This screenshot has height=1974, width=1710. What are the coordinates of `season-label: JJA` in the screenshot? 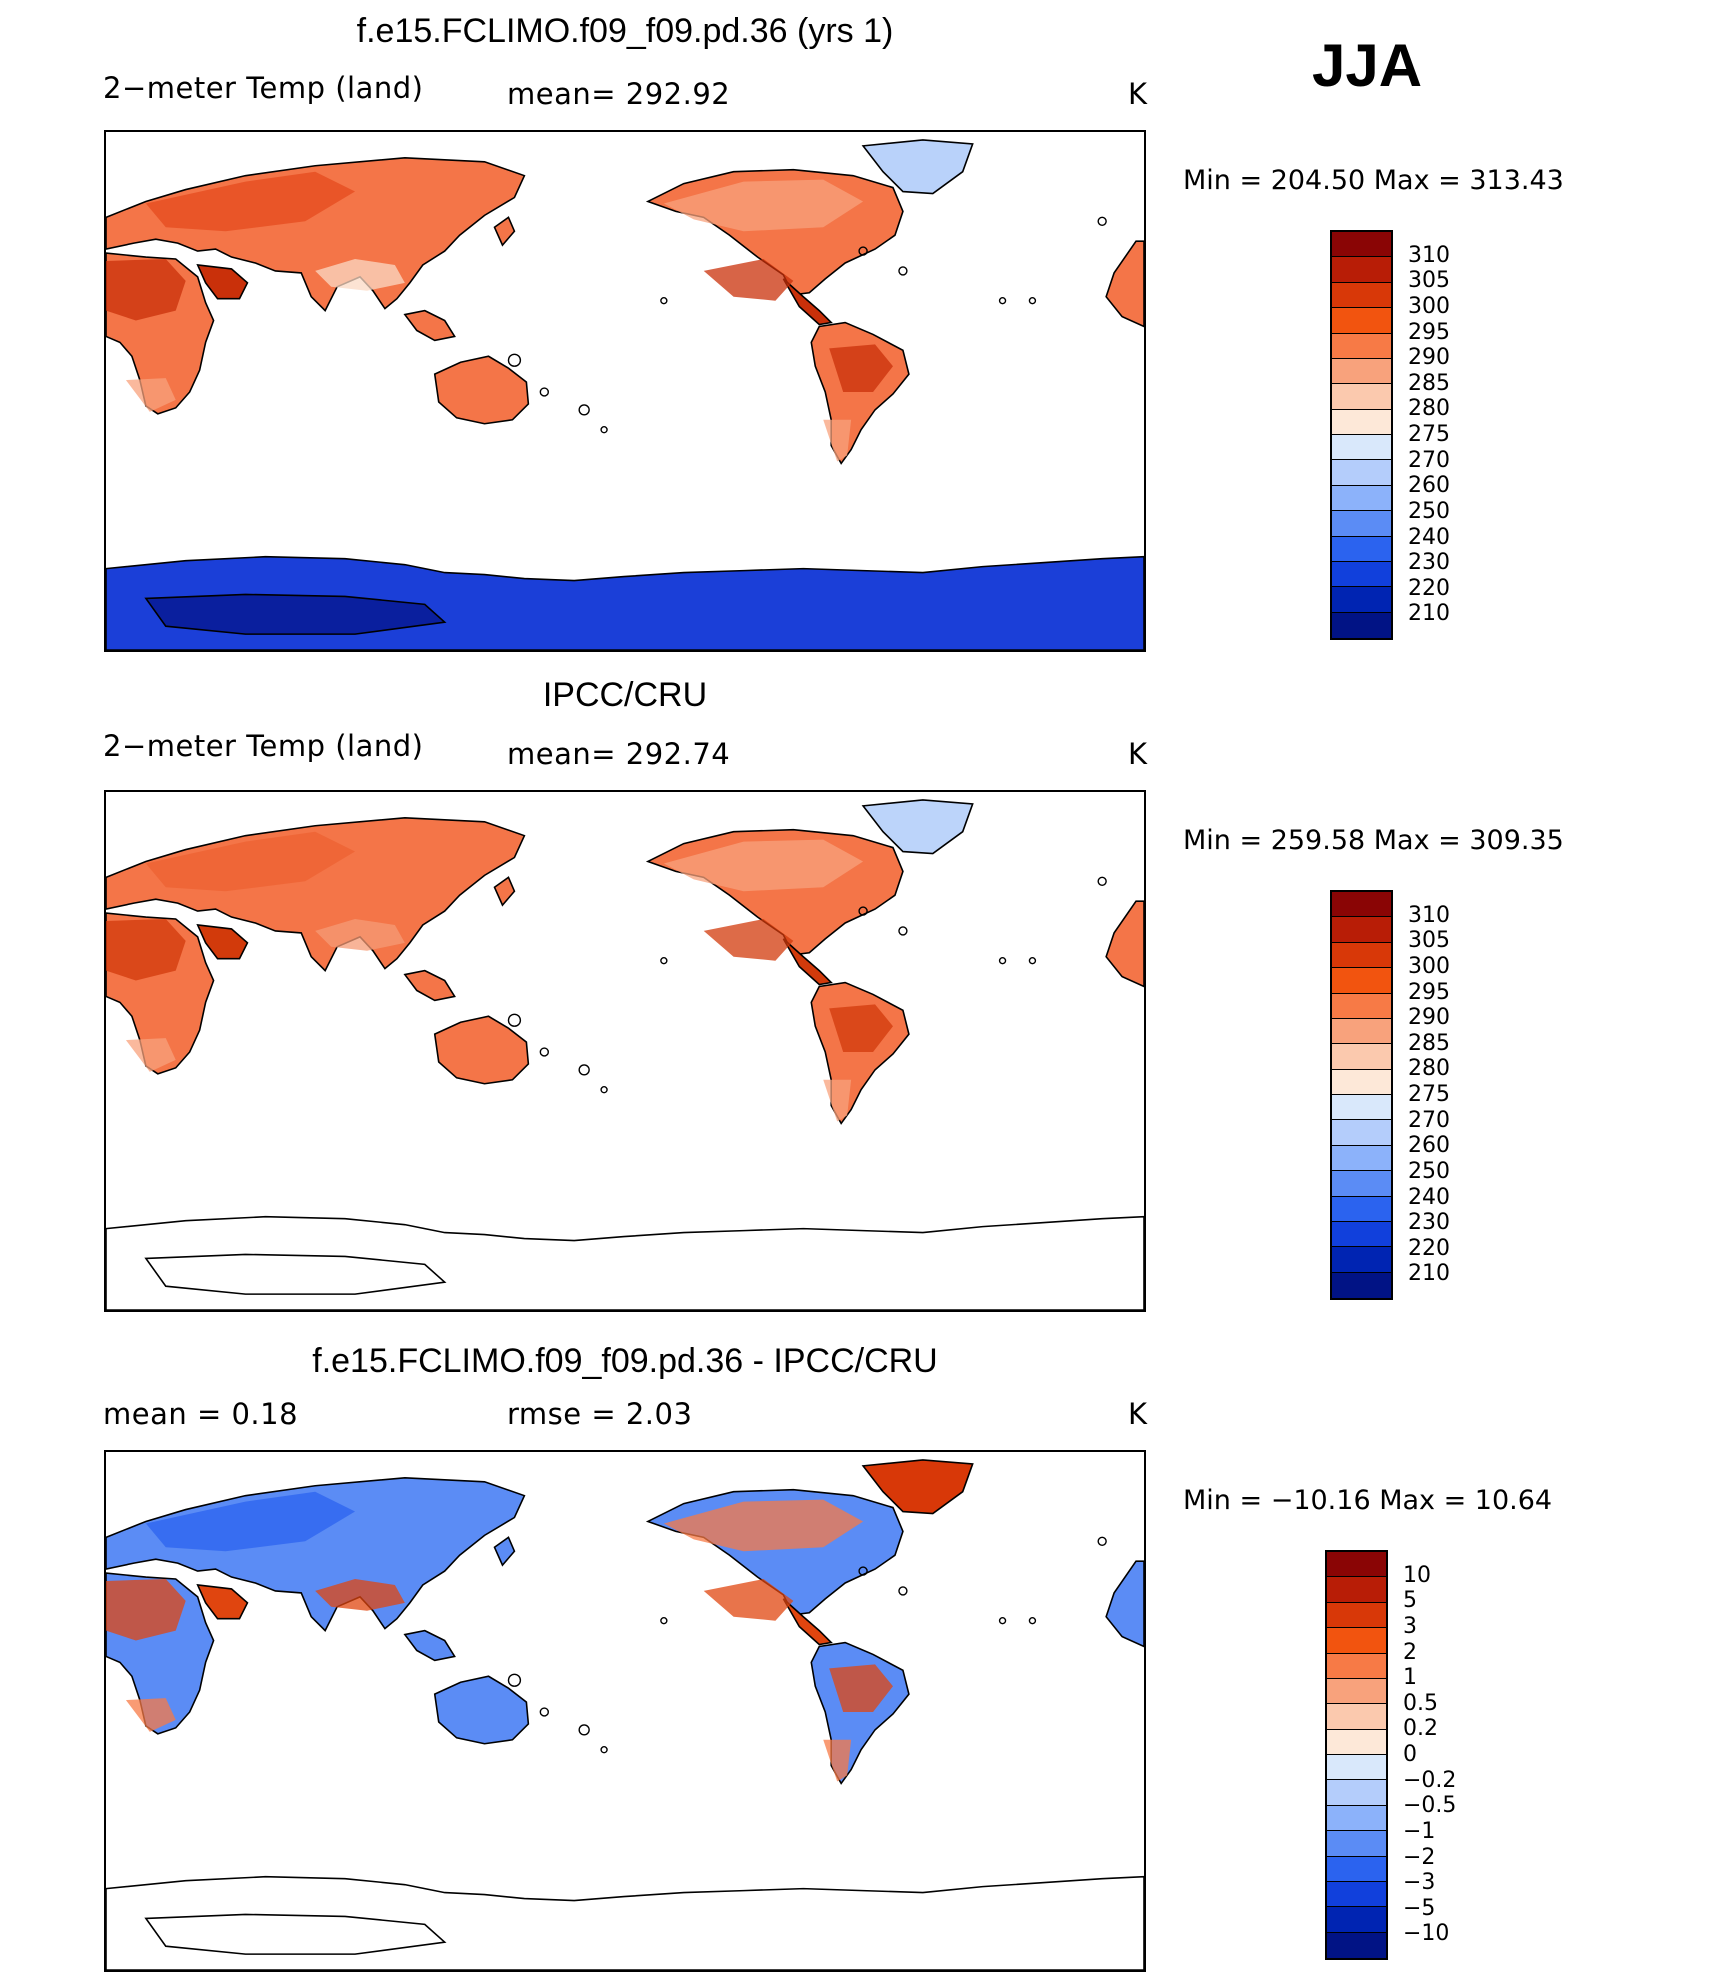 It's located at (1367, 65).